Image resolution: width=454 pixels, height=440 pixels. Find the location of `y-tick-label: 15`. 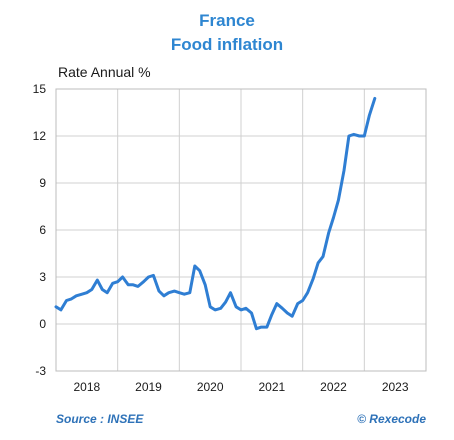

y-tick-label: 15 is located at coordinates (40, 89).